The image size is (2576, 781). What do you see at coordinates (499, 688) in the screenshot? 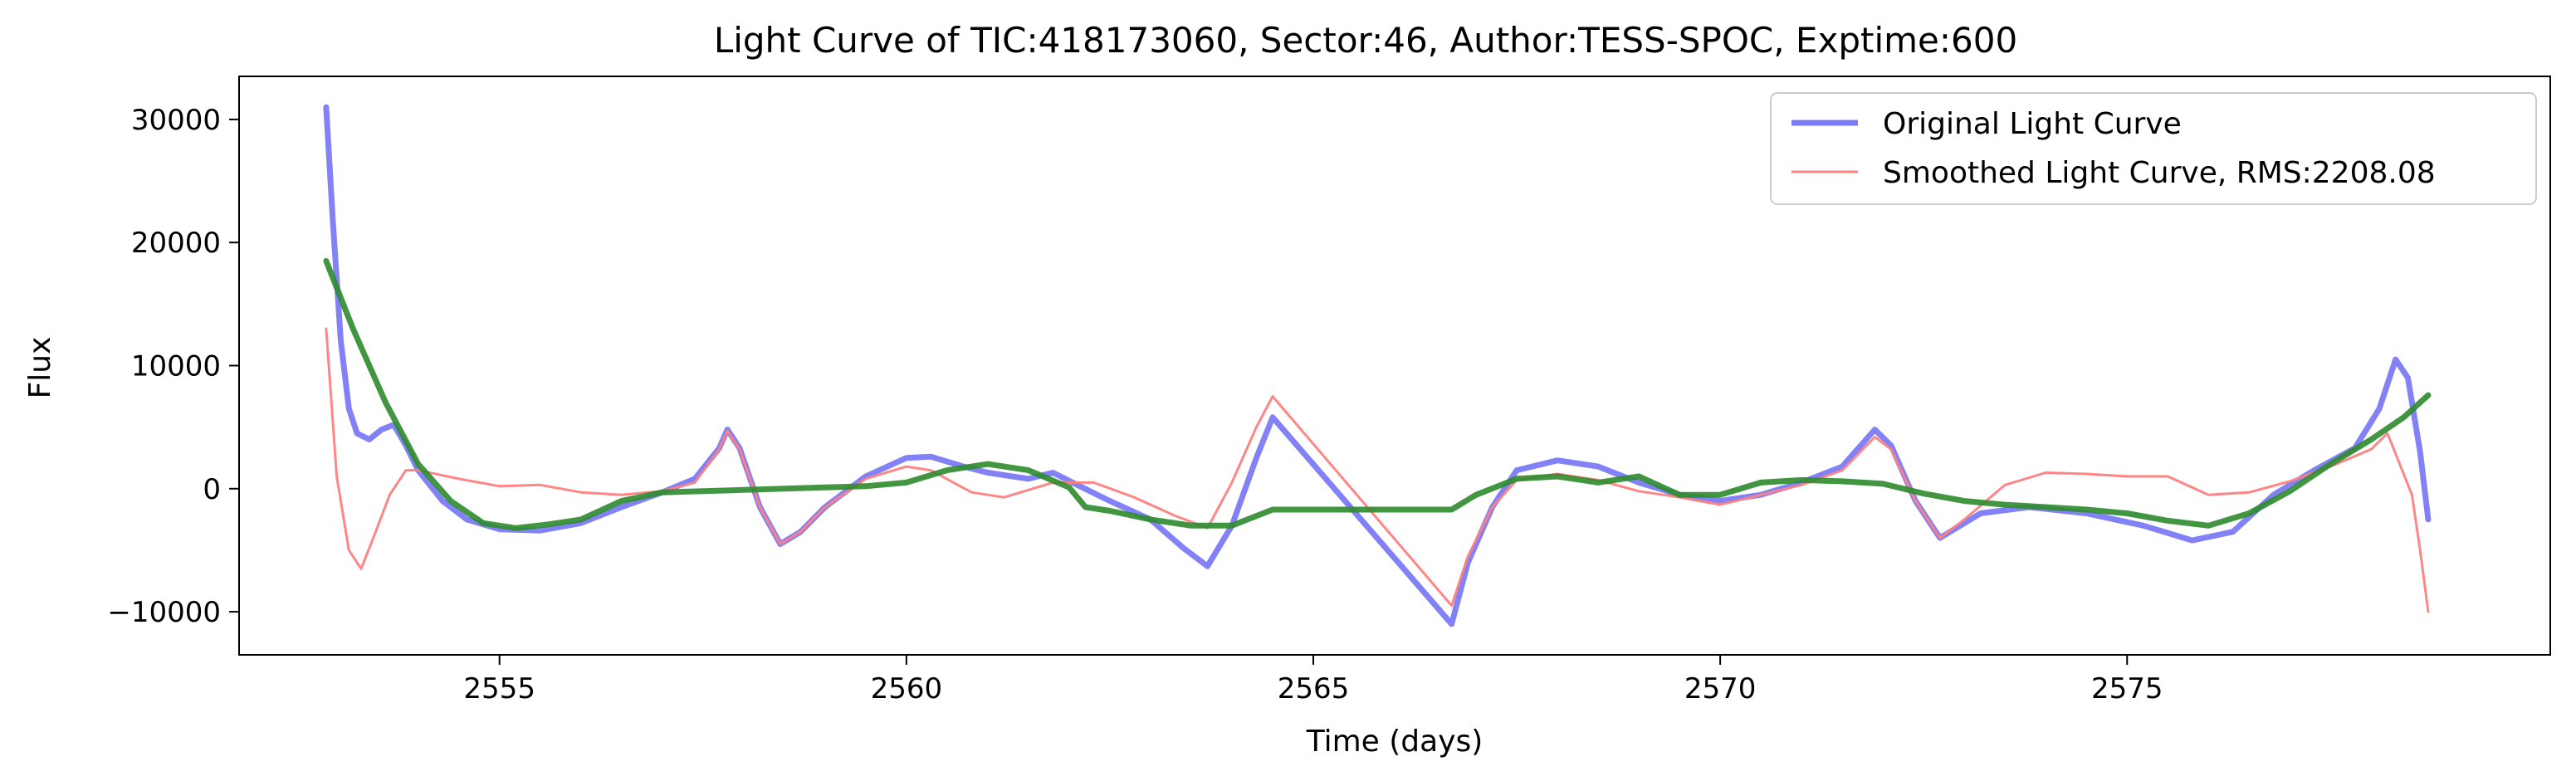
I see `x-tick-label: 2555` at bounding box center [499, 688].